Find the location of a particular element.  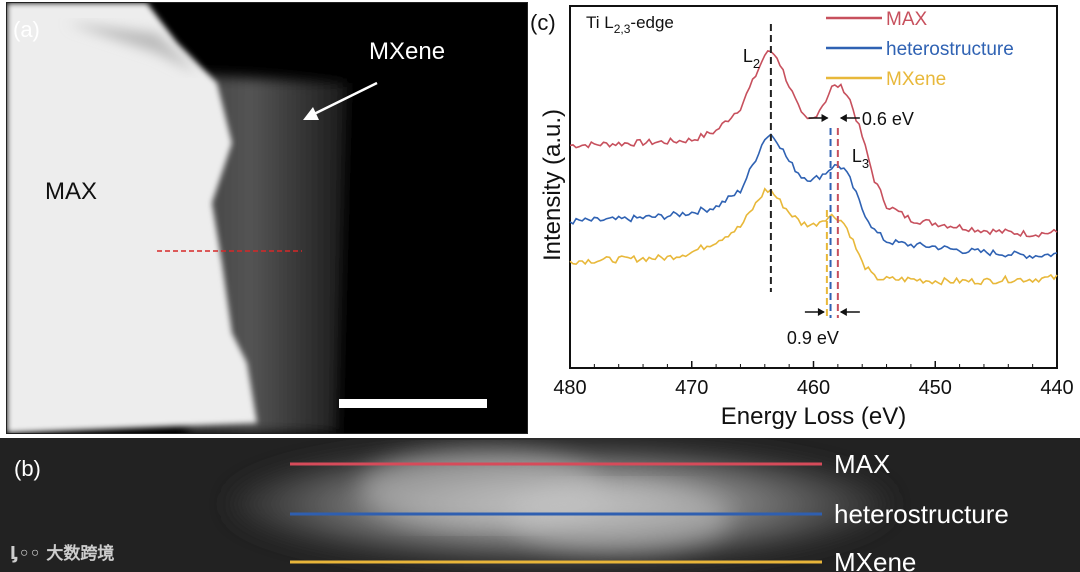

x-tick-label-3: 450 is located at coordinates (935, 388).